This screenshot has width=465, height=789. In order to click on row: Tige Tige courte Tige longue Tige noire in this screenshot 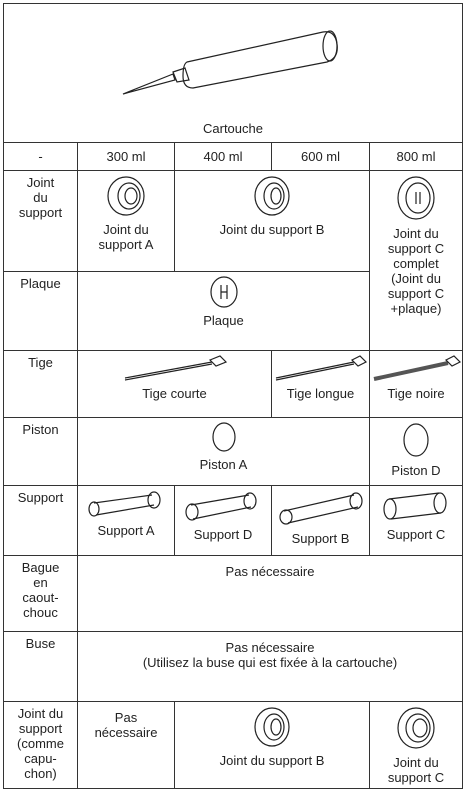, I will do `click(233, 384)`.